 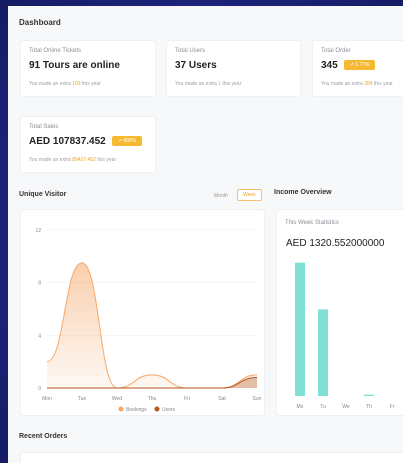 What do you see at coordinates (127, 141) in the screenshot?
I see `trend-badge: ↗ 686%` at bounding box center [127, 141].